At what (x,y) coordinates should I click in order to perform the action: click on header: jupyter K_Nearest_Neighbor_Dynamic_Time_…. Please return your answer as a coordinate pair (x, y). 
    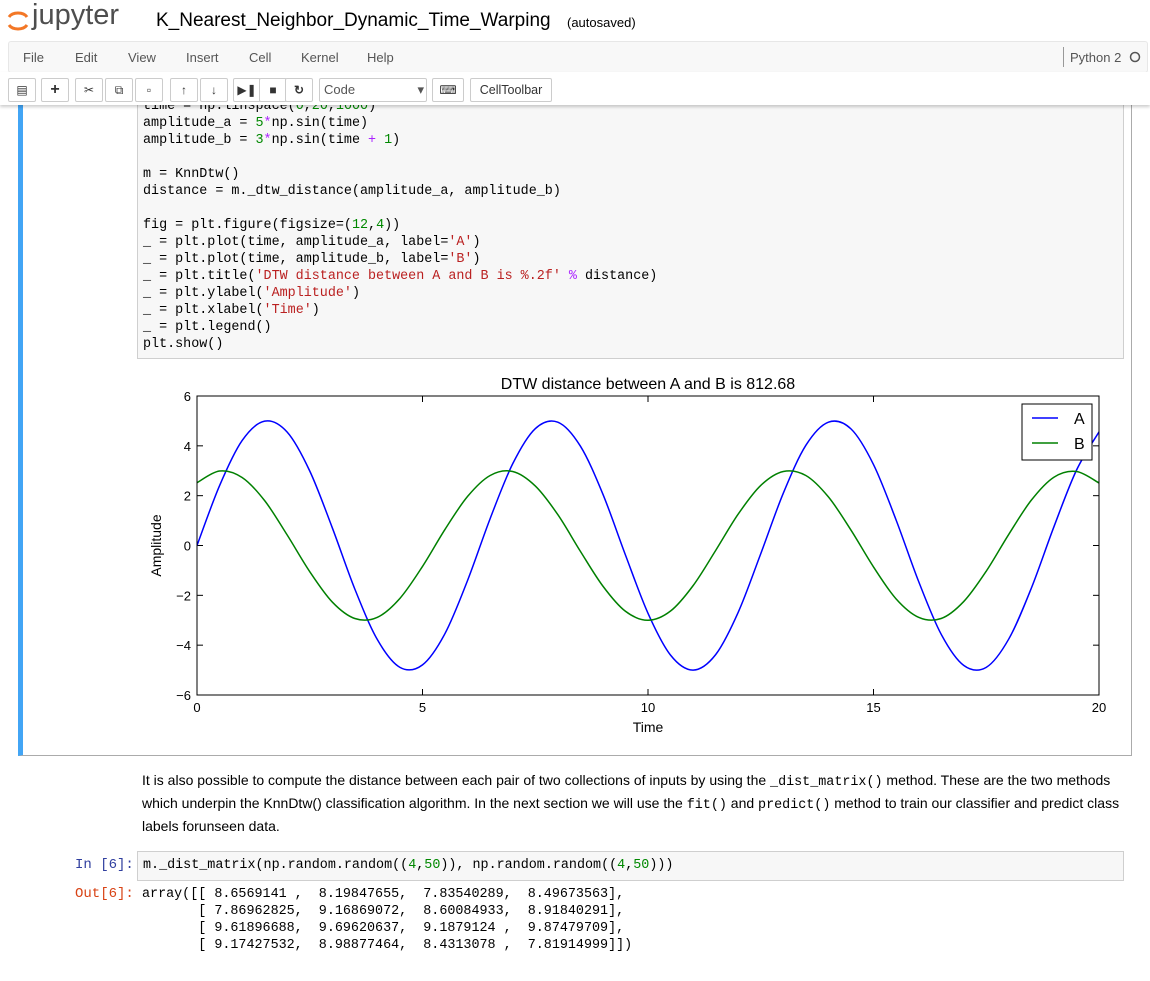
    Looking at the image, I should click on (575, 20).